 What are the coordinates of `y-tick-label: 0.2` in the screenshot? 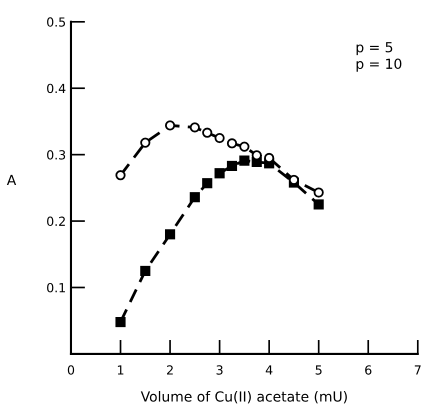 It's located at (56, 221).